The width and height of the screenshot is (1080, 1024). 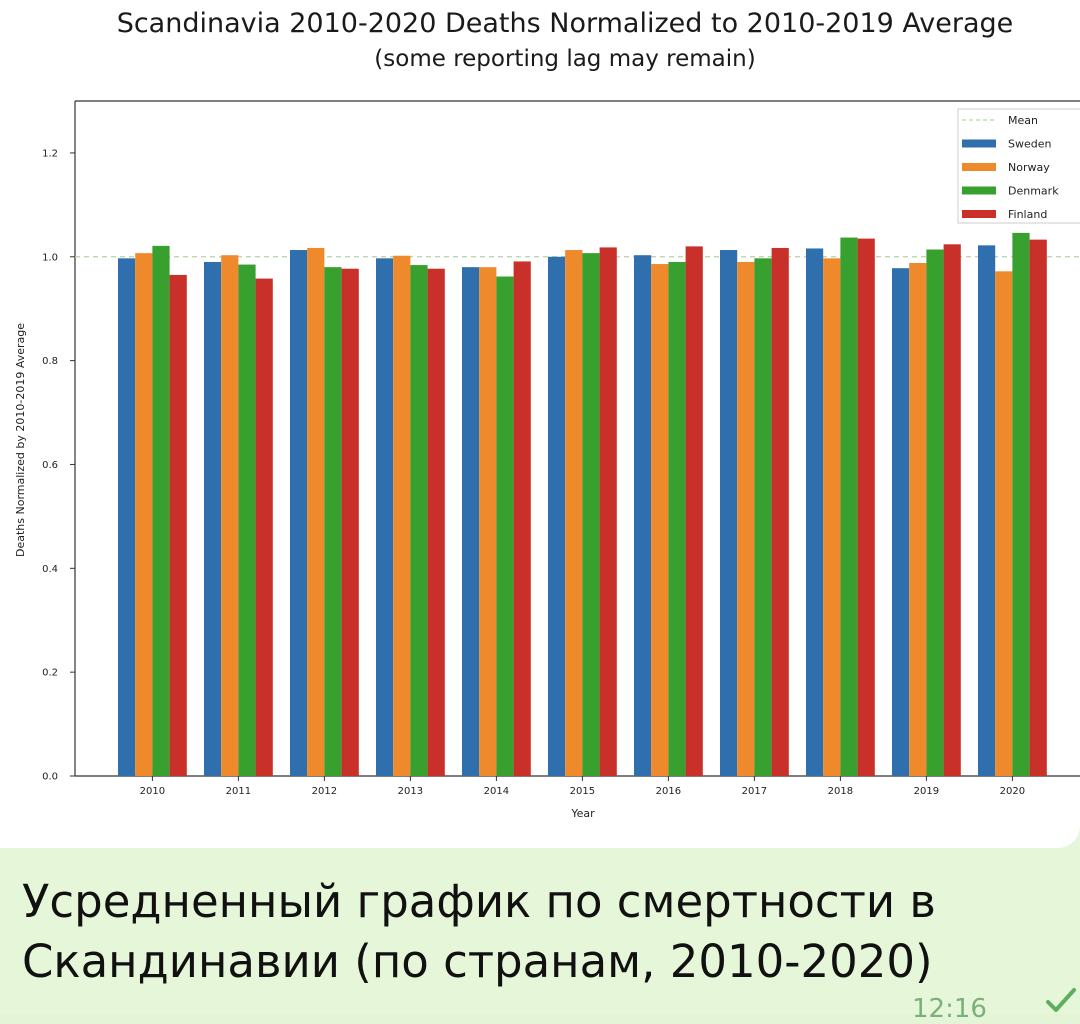 What do you see at coordinates (949, 1009) in the screenshot?
I see `message-time: 12:16` at bounding box center [949, 1009].